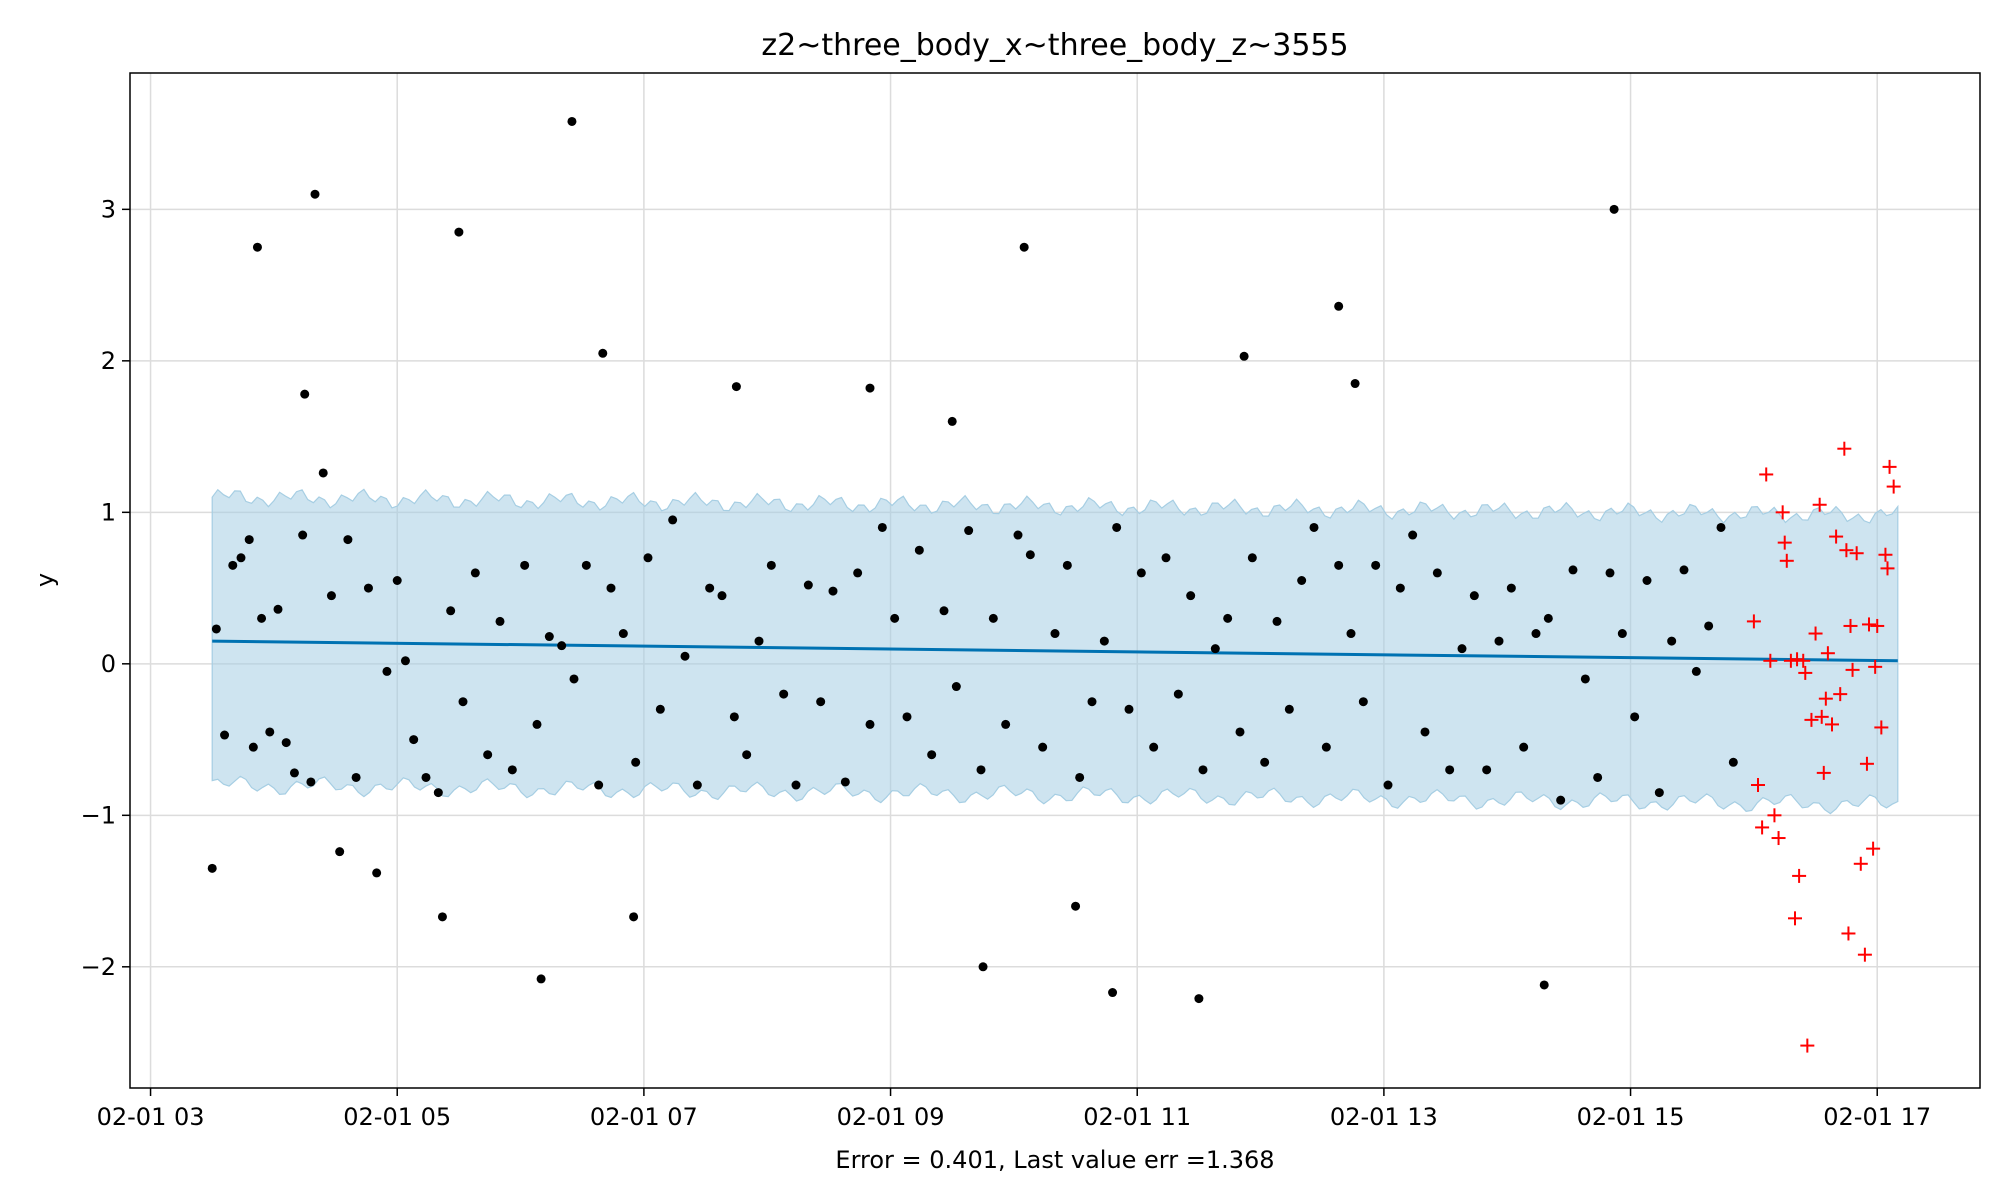  I want to click on y-axis-label: y, so click(45, 580).